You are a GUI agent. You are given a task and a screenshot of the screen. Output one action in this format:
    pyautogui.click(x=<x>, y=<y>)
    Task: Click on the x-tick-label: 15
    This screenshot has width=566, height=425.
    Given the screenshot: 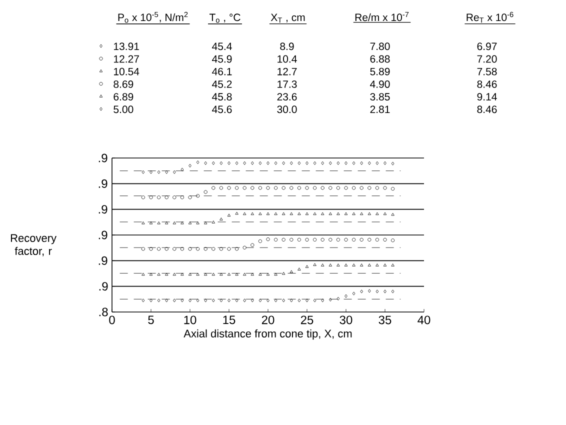 What is the action you would take?
    pyautogui.click(x=229, y=320)
    